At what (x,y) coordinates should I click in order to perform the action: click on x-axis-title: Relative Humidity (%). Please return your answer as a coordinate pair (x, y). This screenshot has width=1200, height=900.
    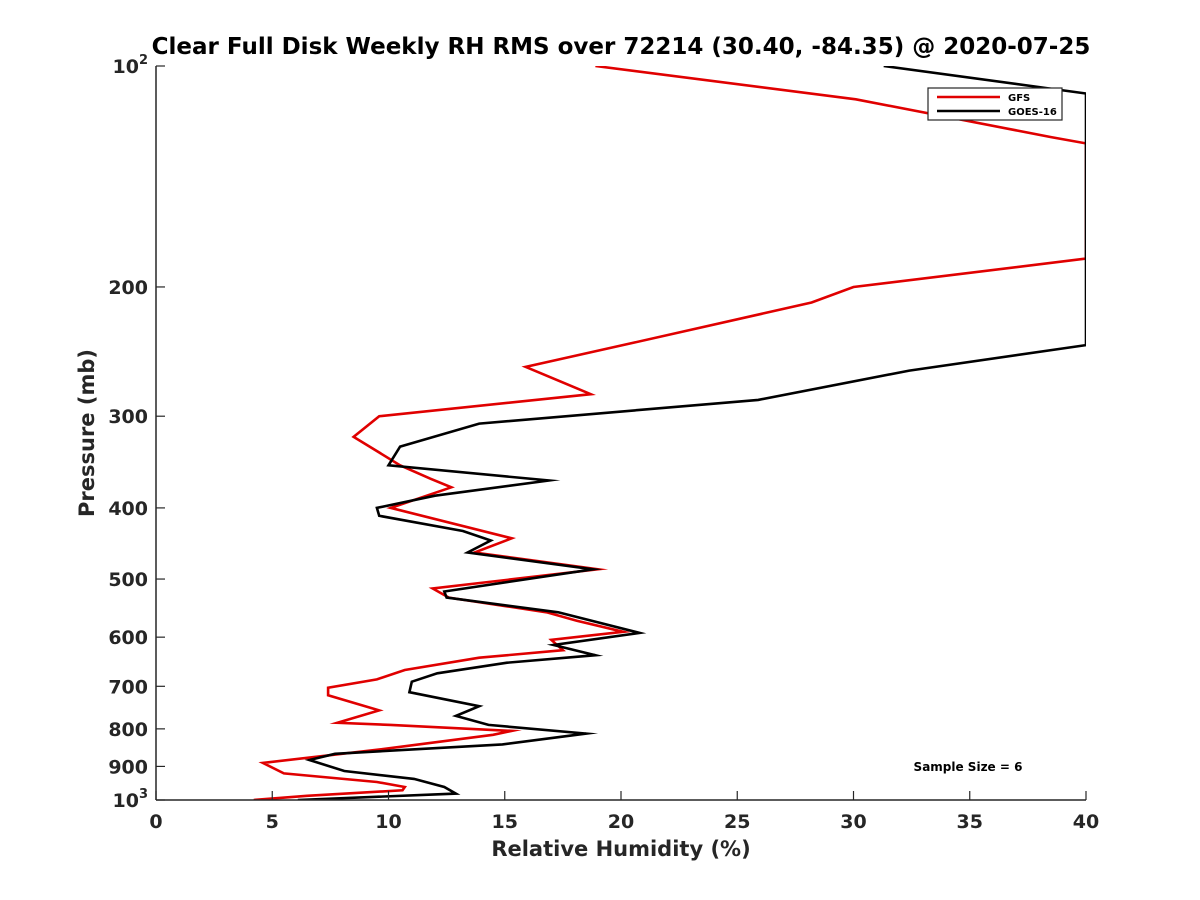
    Looking at the image, I should click on (620, 849).